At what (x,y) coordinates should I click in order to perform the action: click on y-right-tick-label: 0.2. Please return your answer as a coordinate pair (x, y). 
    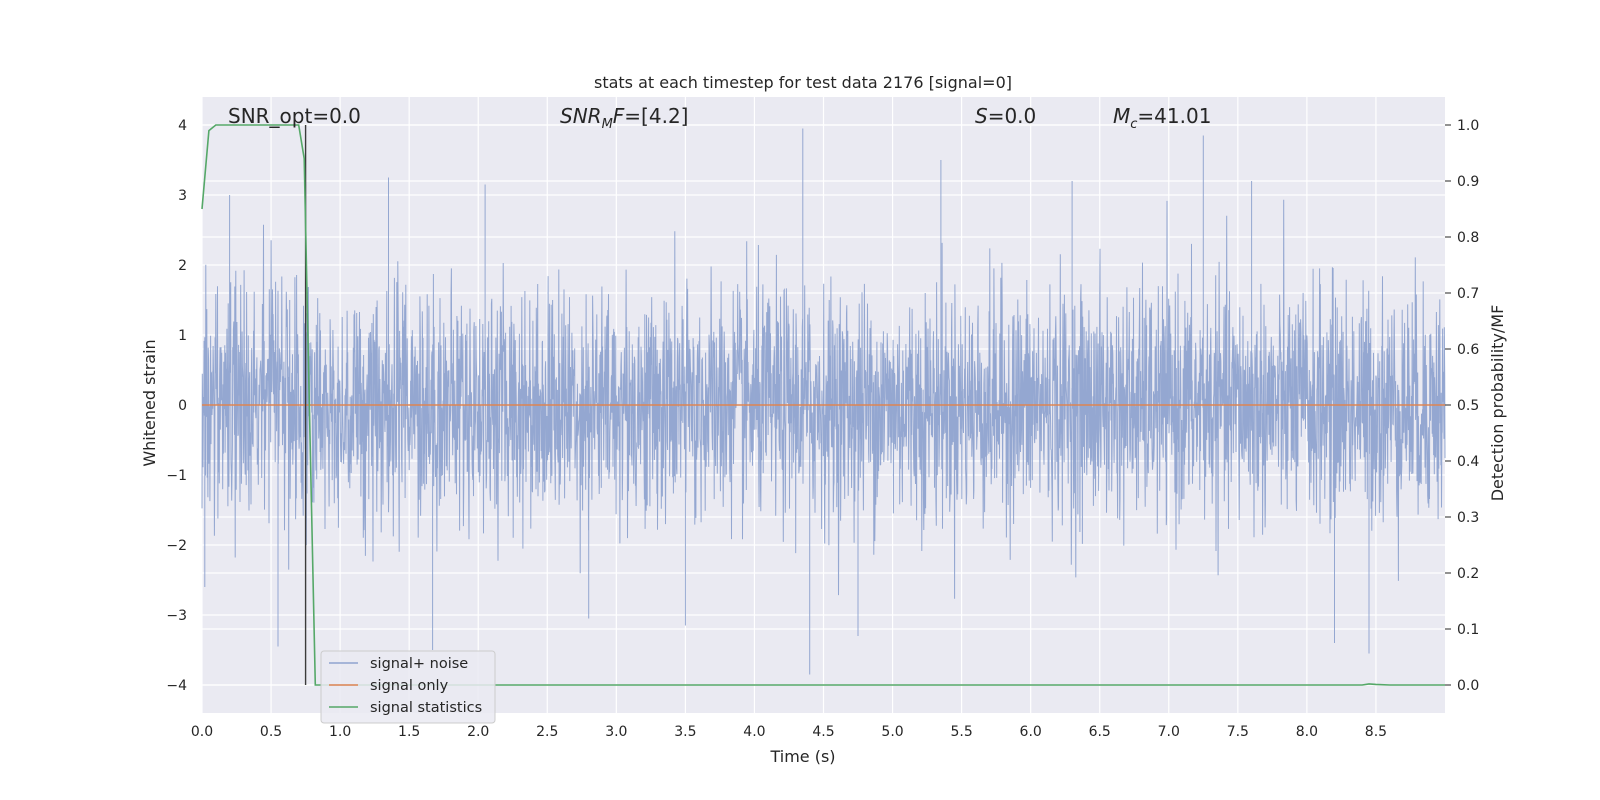
    Looking at the image, I should click on (1468, 574).